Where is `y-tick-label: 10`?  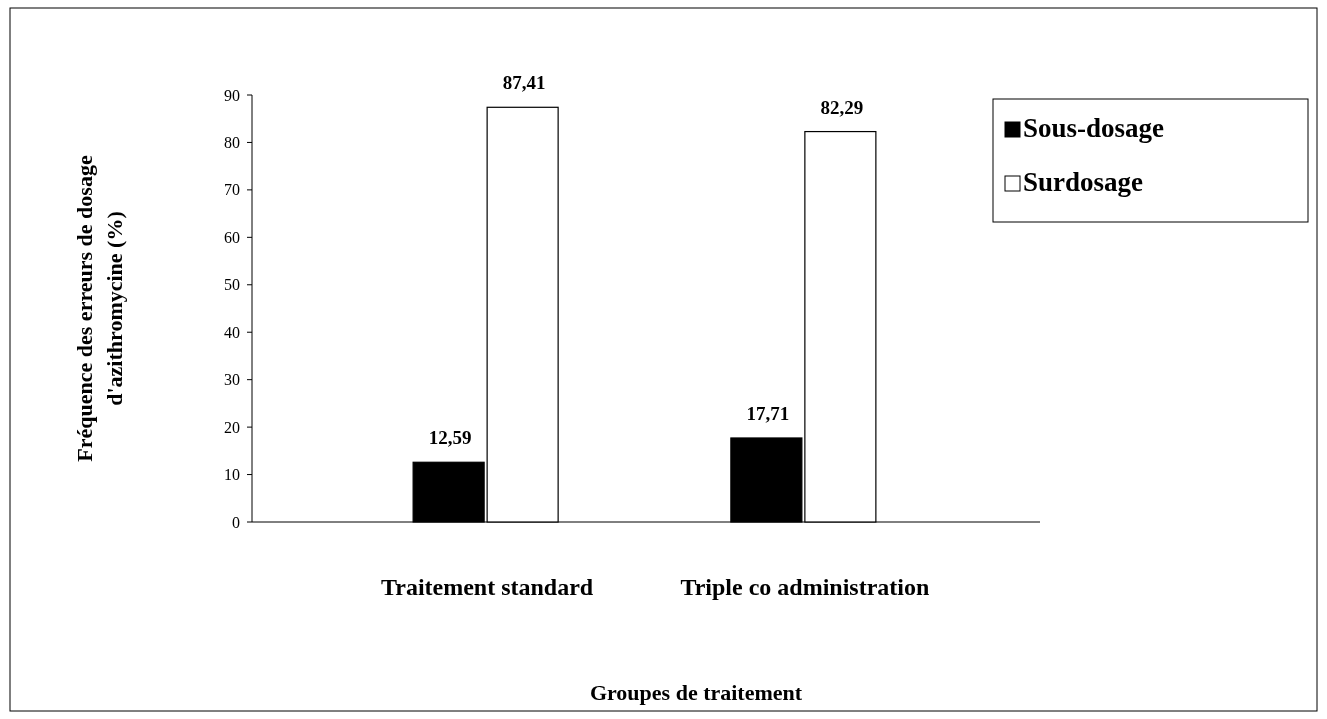
y-tick-label: 10 is located at coordinates (232, 475).